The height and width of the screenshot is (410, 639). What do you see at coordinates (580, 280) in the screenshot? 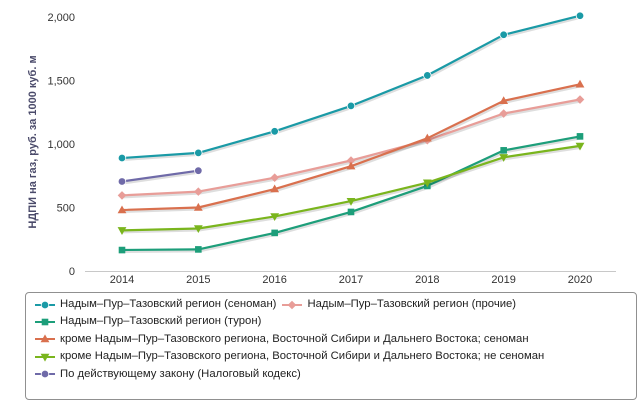
I see `x-tick-label: 2020` at bounding box center [580, 280].